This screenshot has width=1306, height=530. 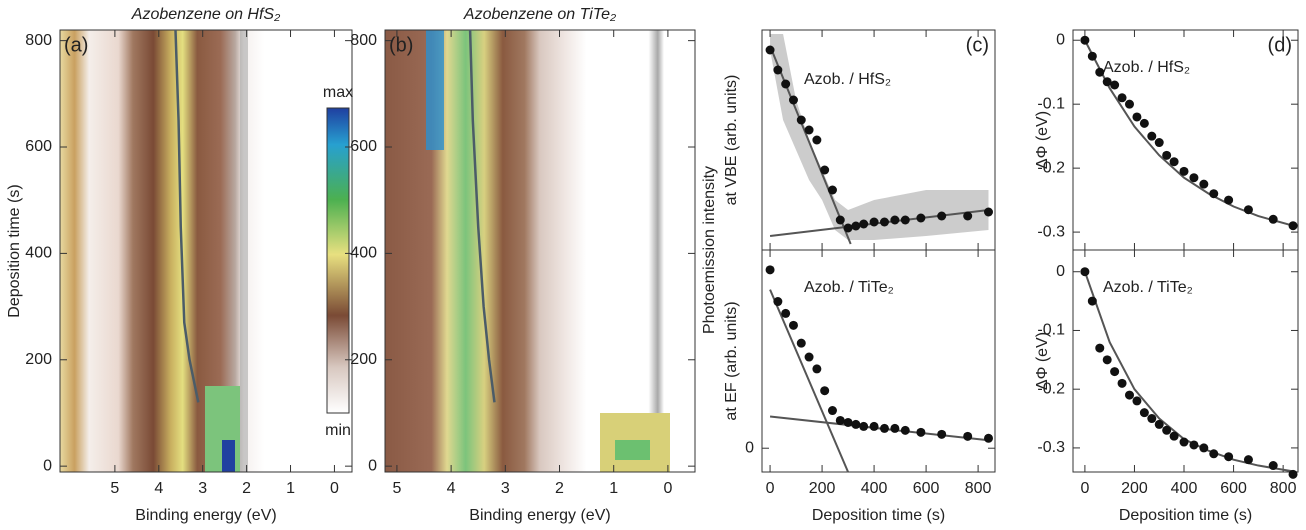 I want to click on x-tick-label: 1, so click(x=290, y=488).